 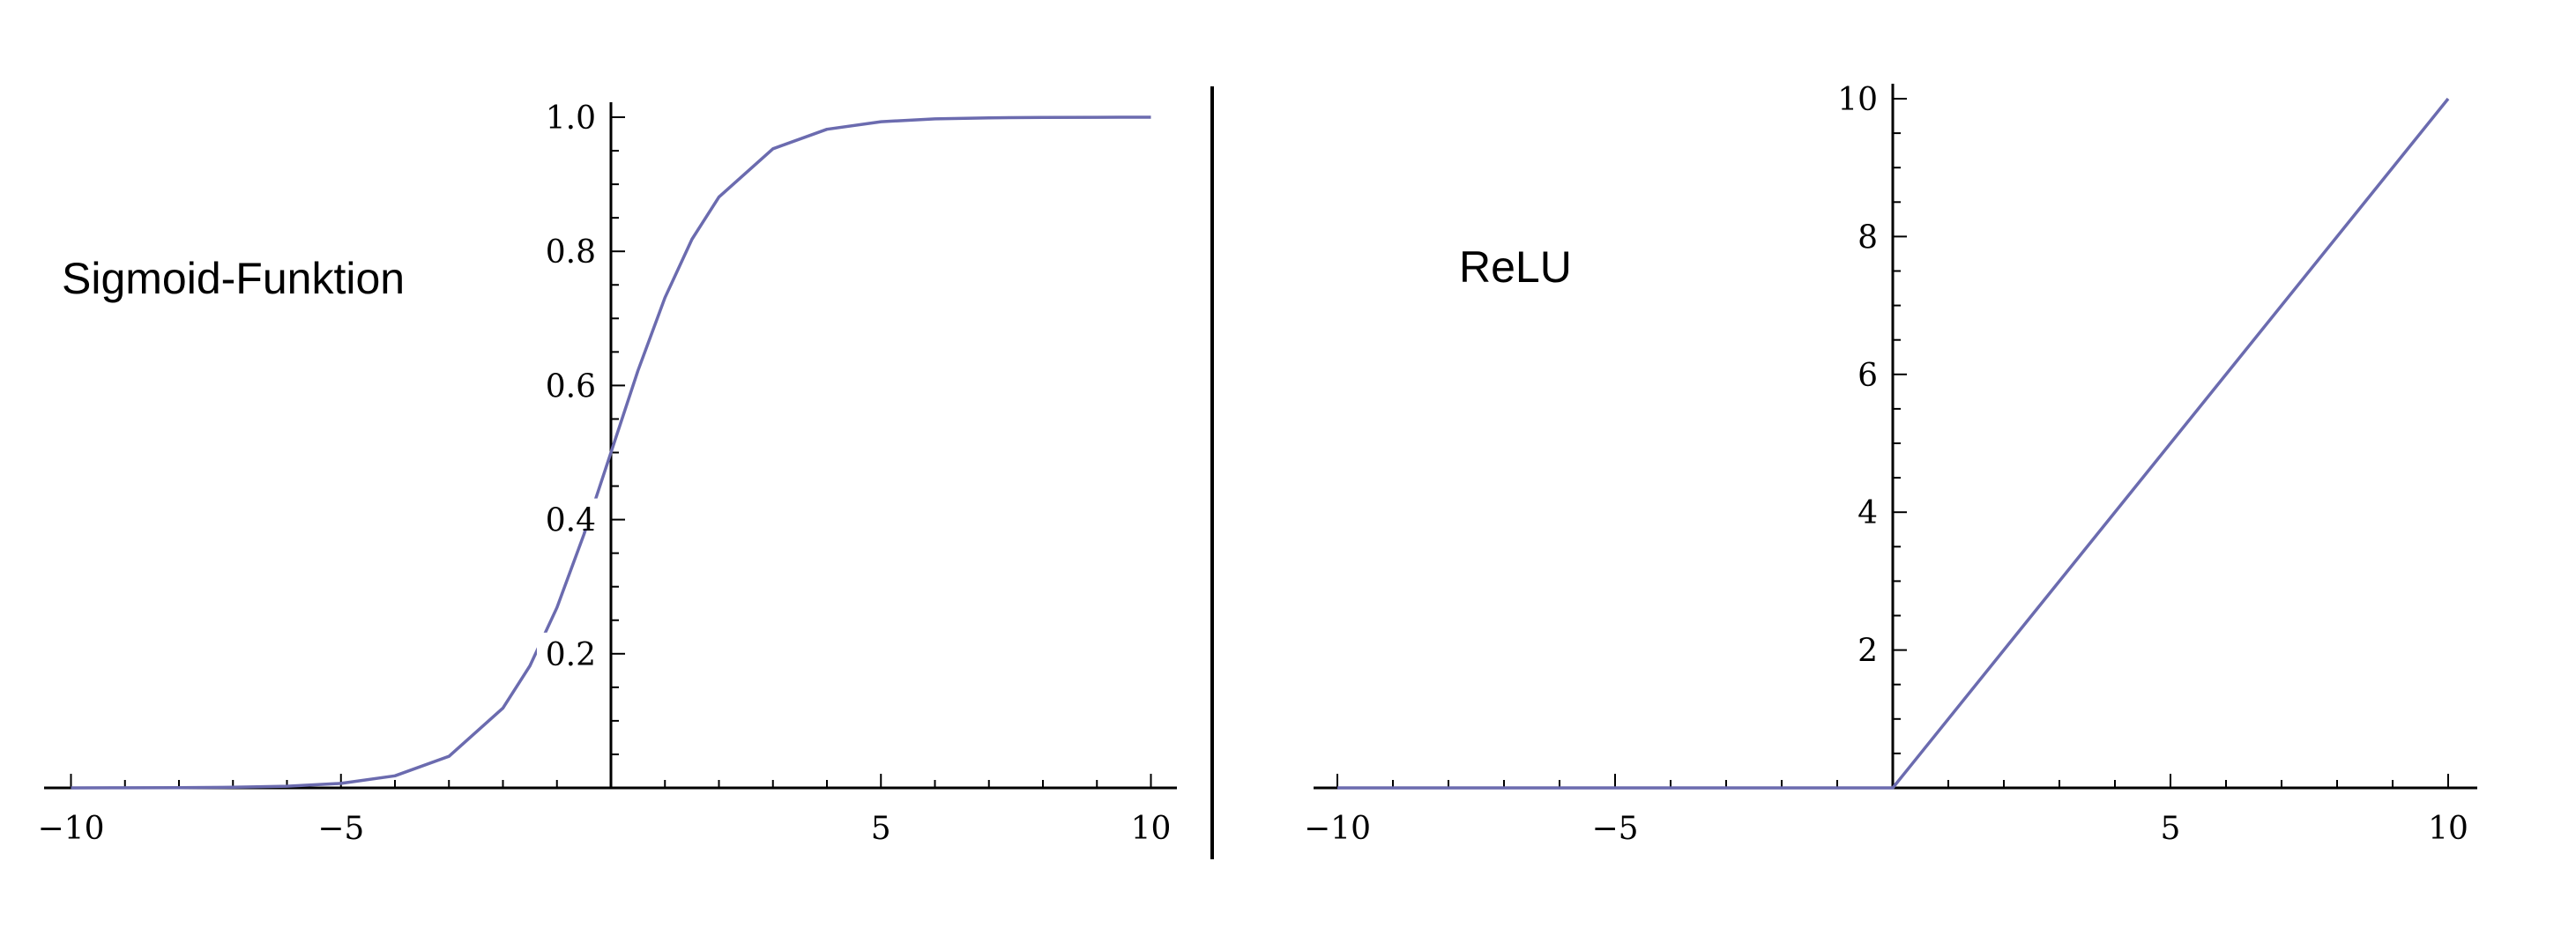 What do you see at coordinates (571, 386) in the screenshot?
I see `y-tick-label: 0.6` at bounding box center [571, 386].